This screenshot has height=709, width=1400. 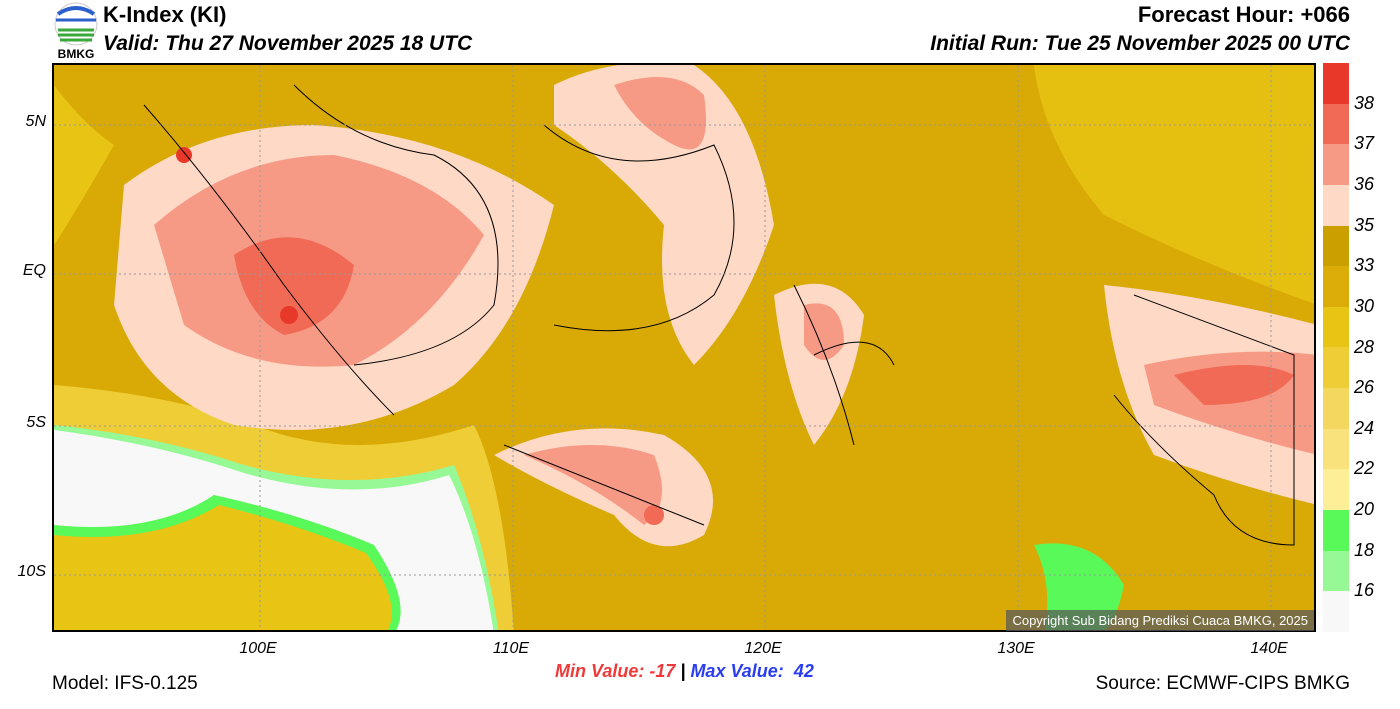 What do you see at coordinates (1222, 683) in the screenshot?
I see `source-label: Source: ECMWF-CIPS BMKG` at bounding box center [1222, 683].